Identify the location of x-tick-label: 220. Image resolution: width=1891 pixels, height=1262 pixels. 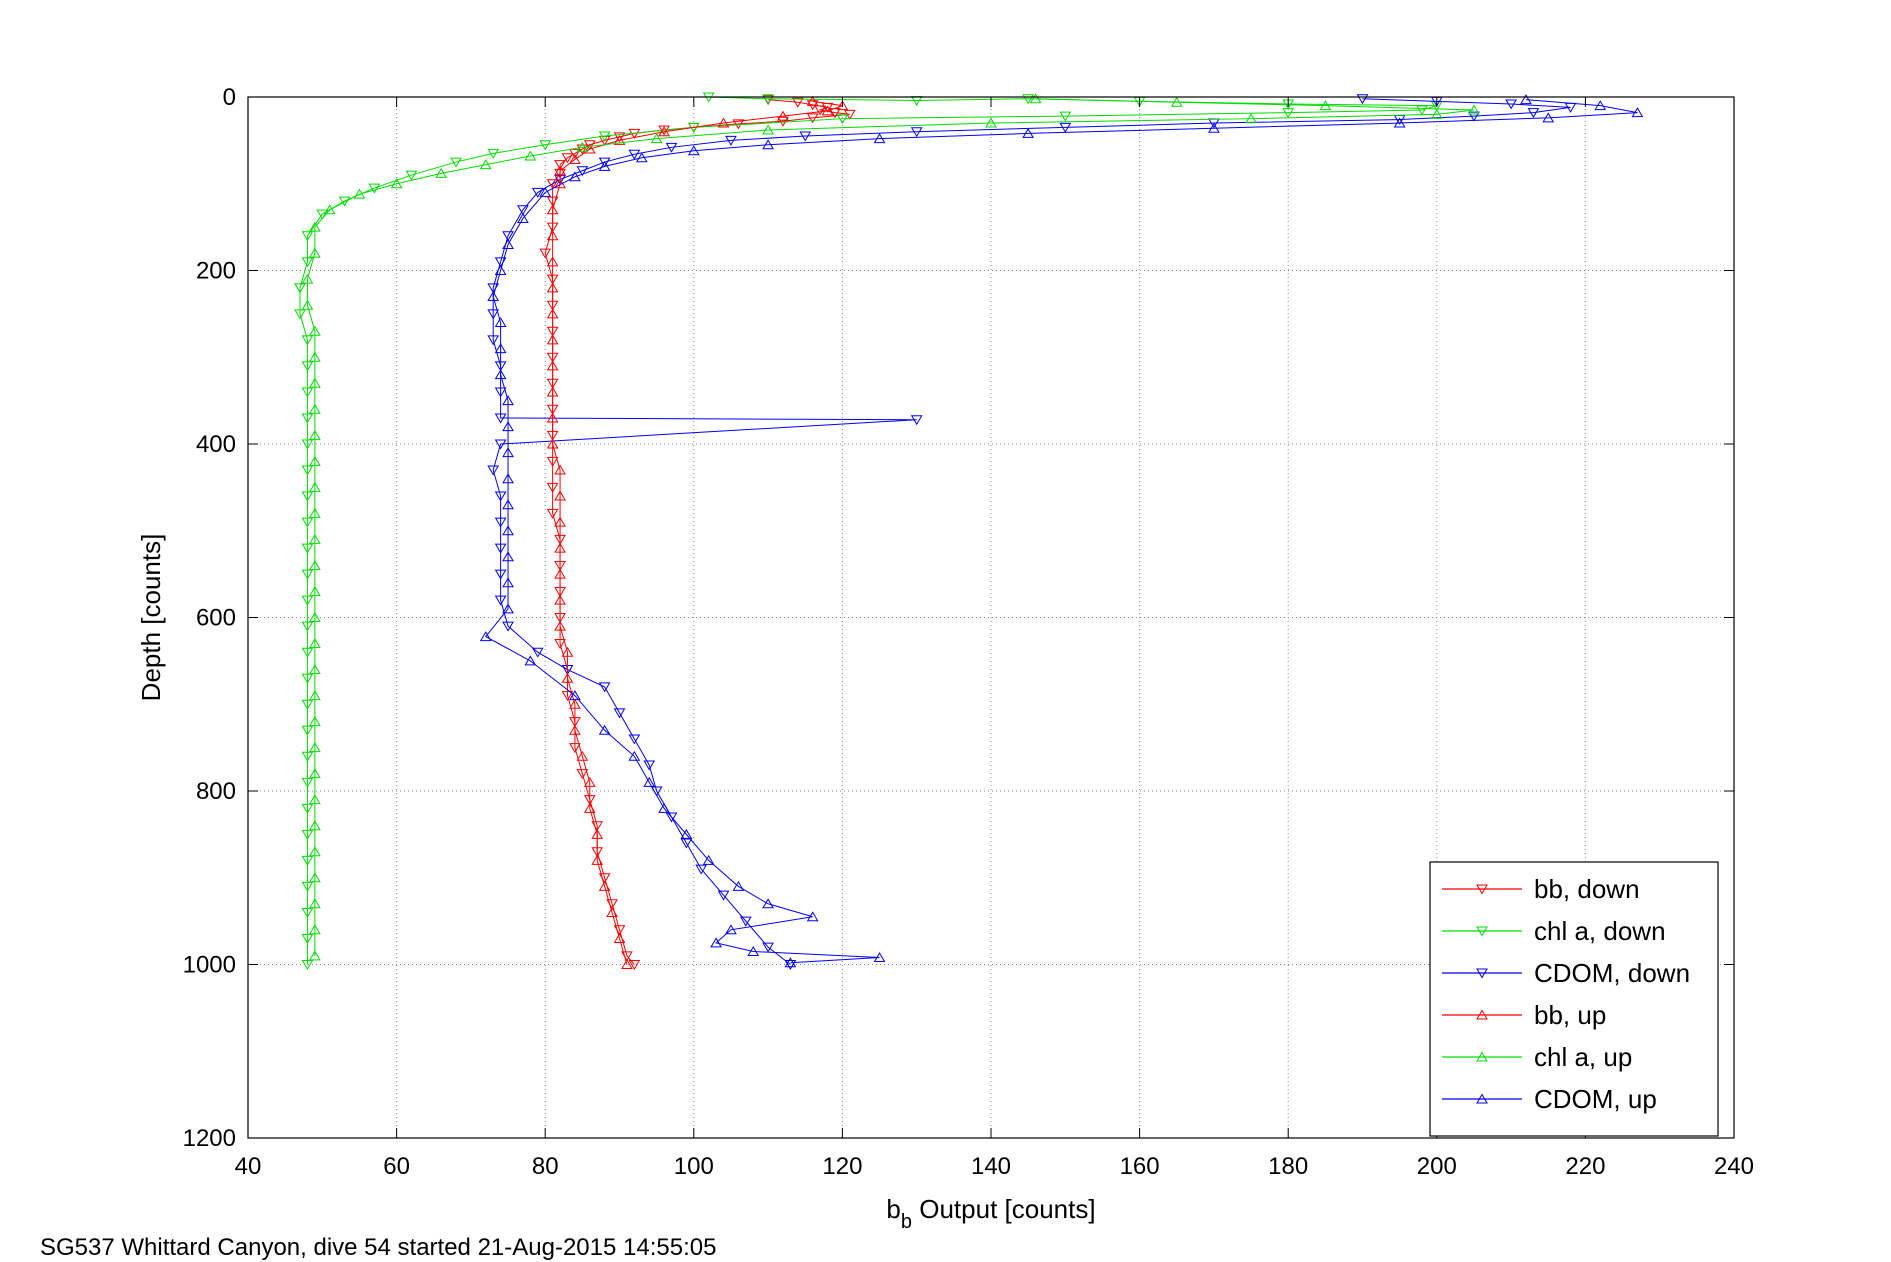
(1585, 1166).